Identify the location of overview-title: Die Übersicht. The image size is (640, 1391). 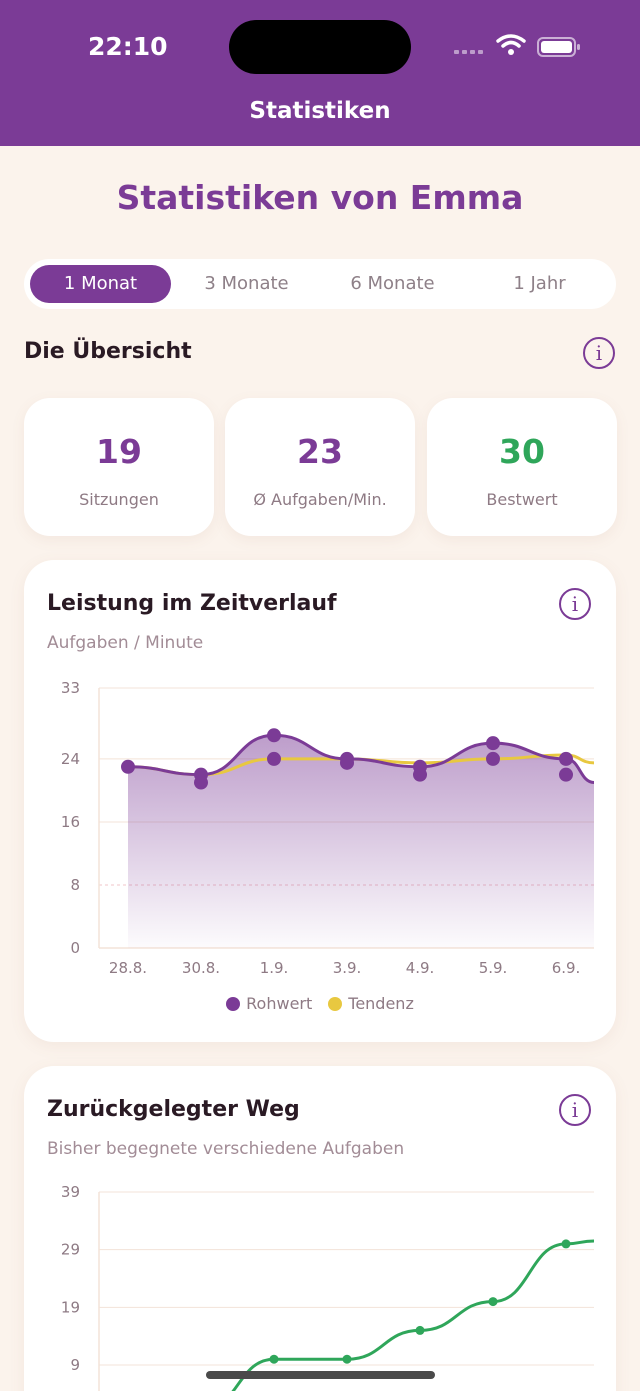
(108, 351).